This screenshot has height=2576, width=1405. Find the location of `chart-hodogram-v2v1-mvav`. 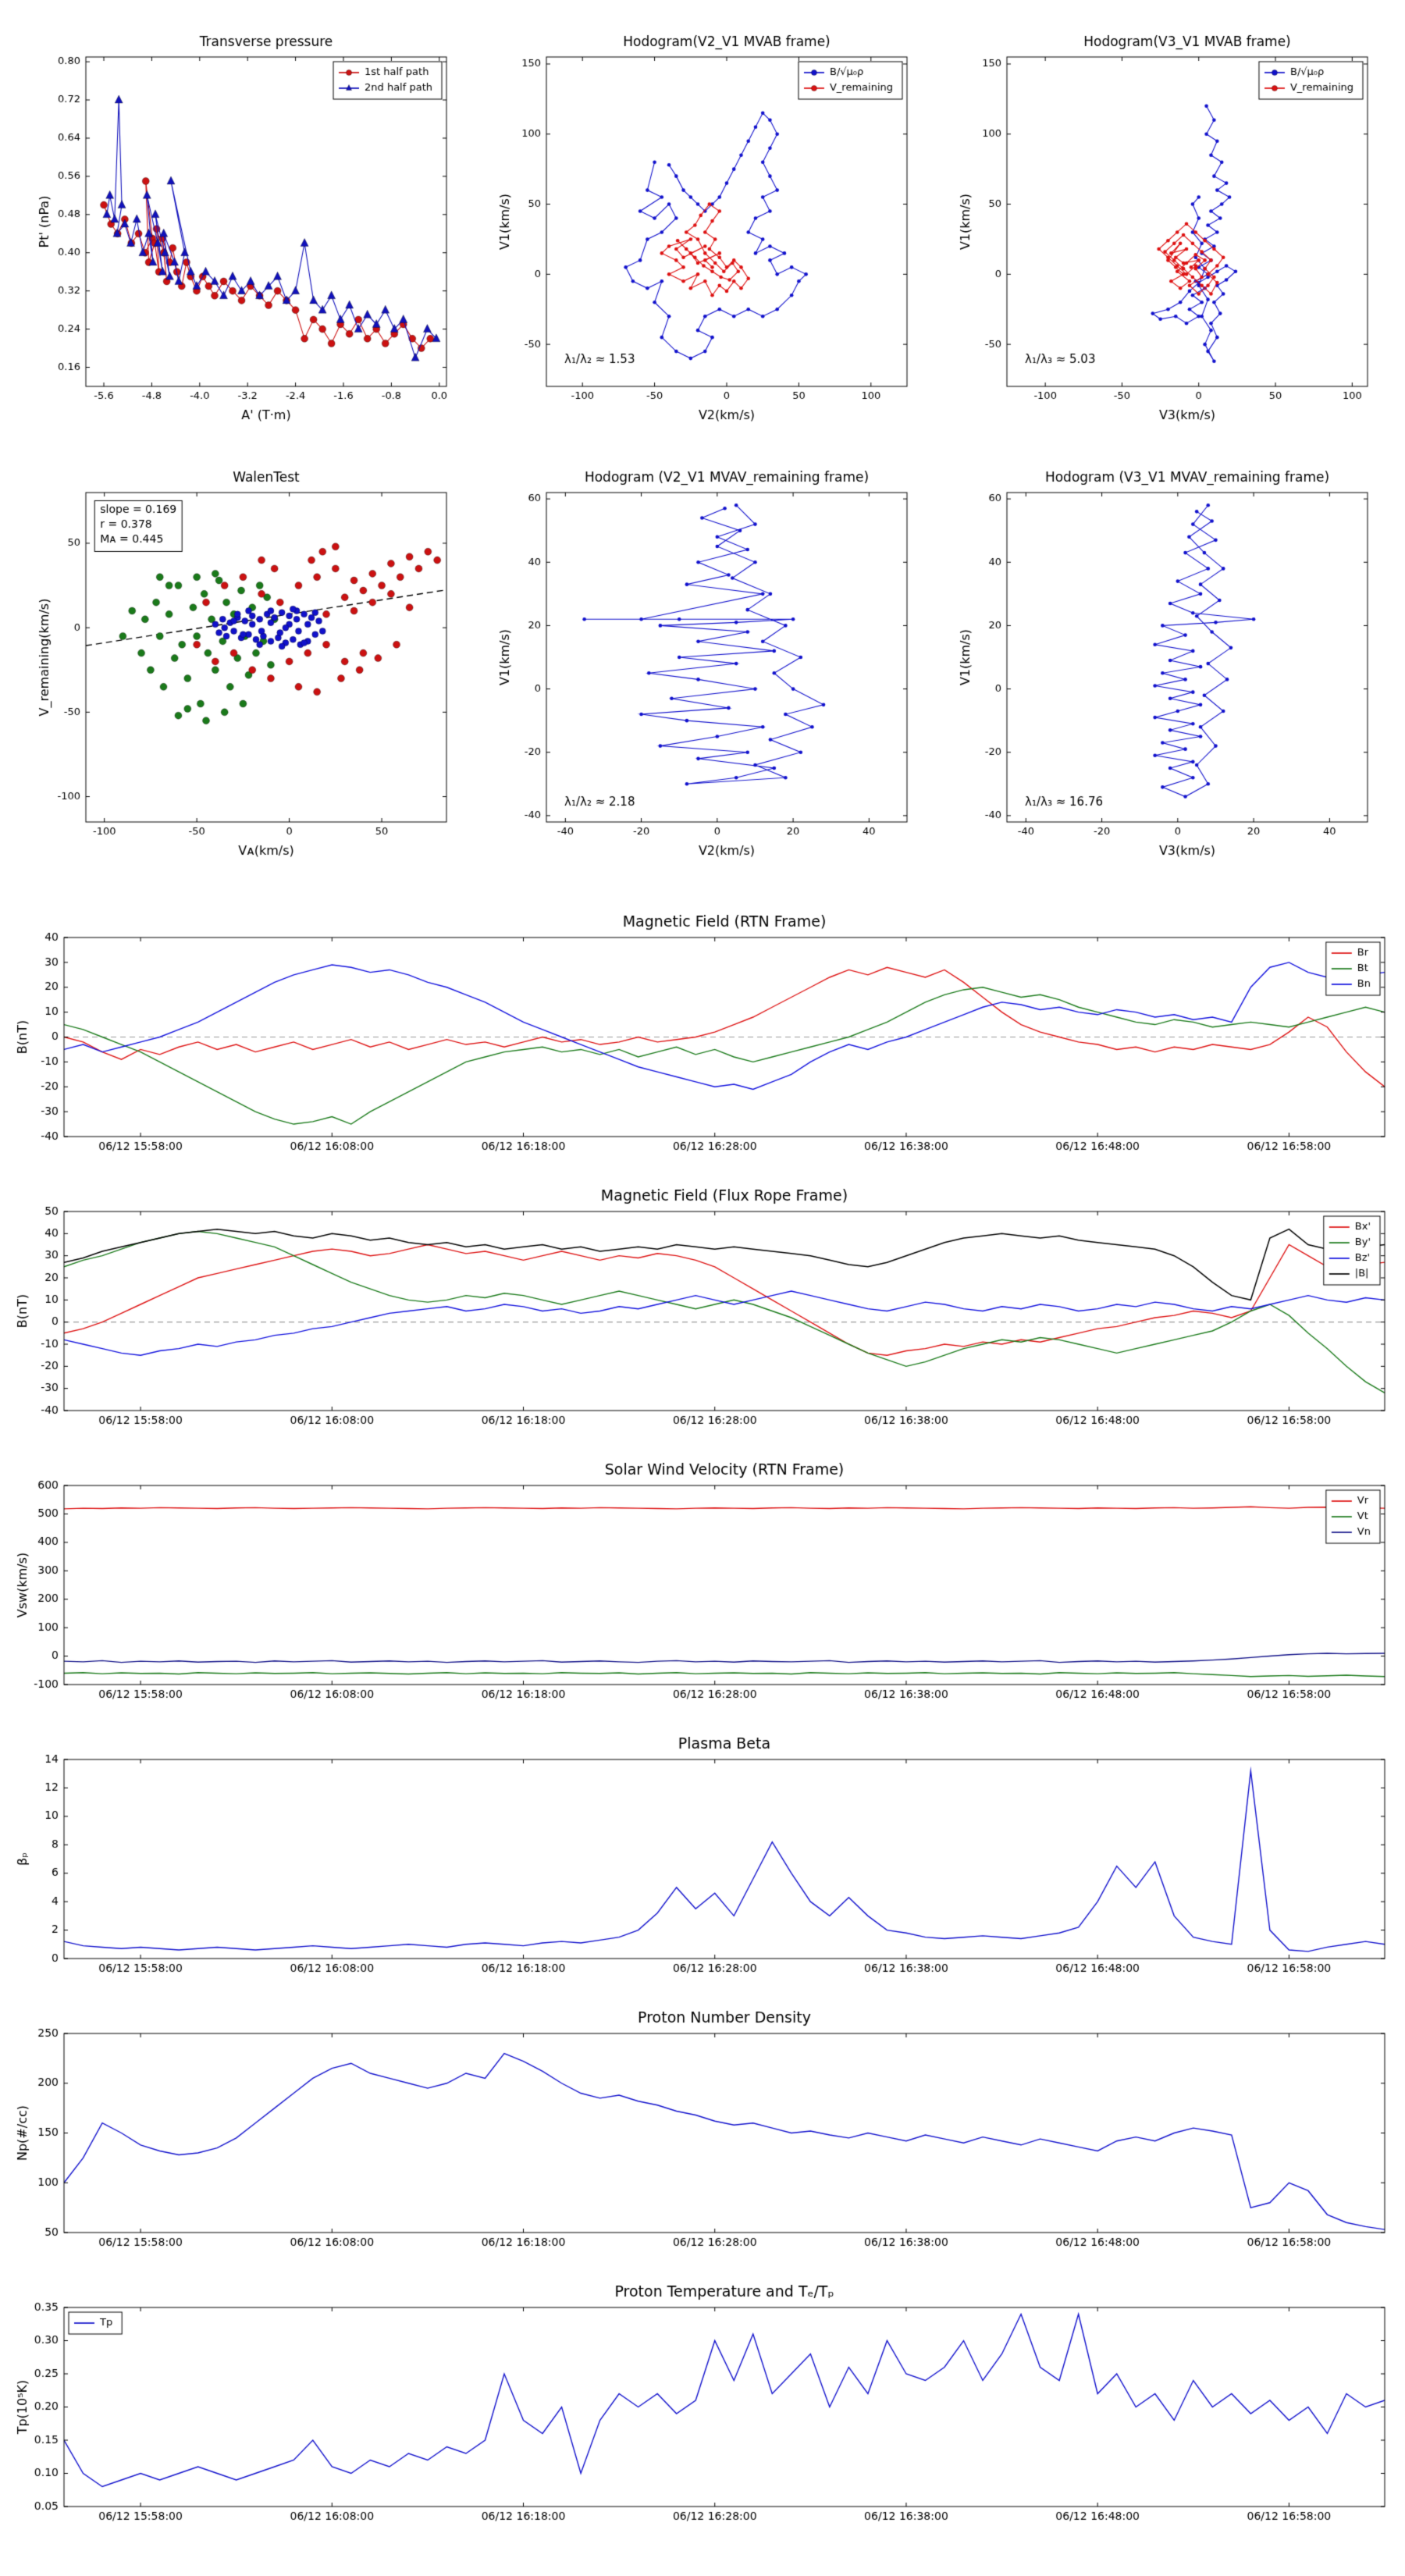

chart-hodogram-v2v1-mvav is located at coordinates (703, 666).